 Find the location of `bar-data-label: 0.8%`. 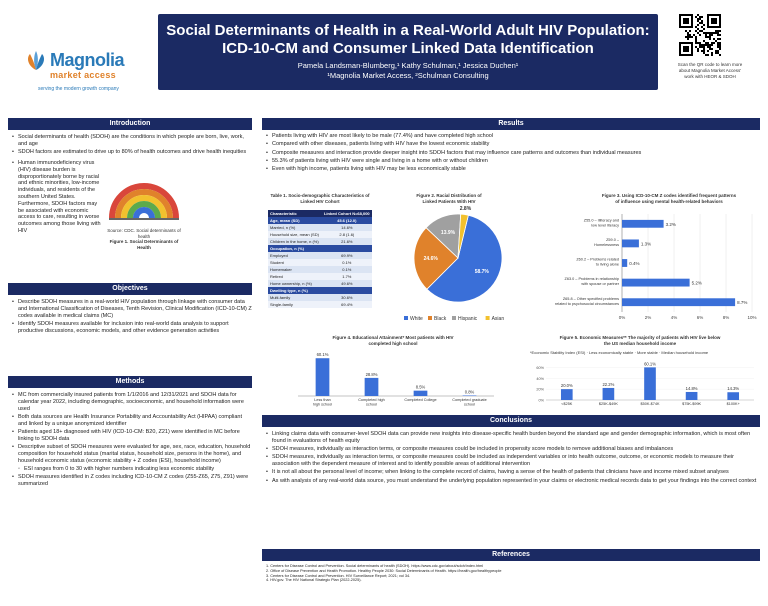

bar-data-label: 0.8% is located at coordinates (470, 391).